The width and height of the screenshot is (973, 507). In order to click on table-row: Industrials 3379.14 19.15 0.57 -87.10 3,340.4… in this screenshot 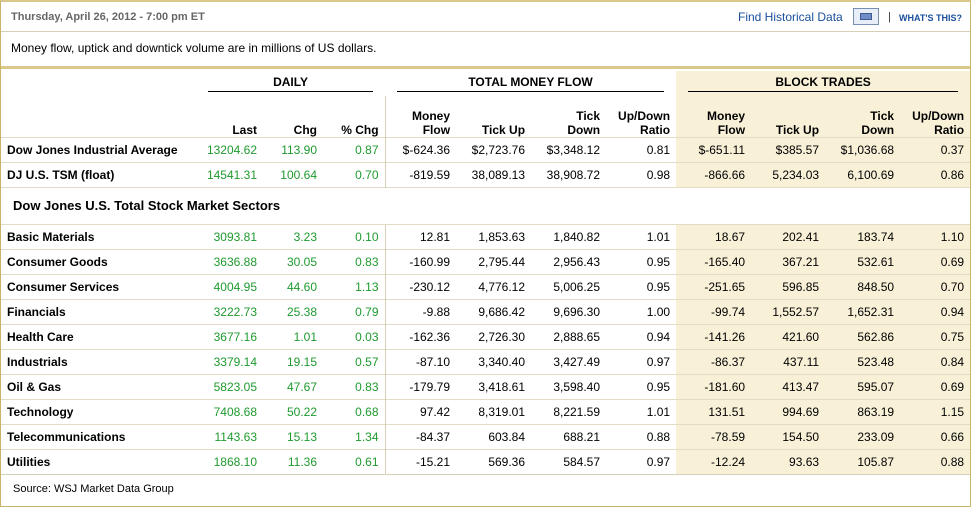, I will do `click(486, 361)`.